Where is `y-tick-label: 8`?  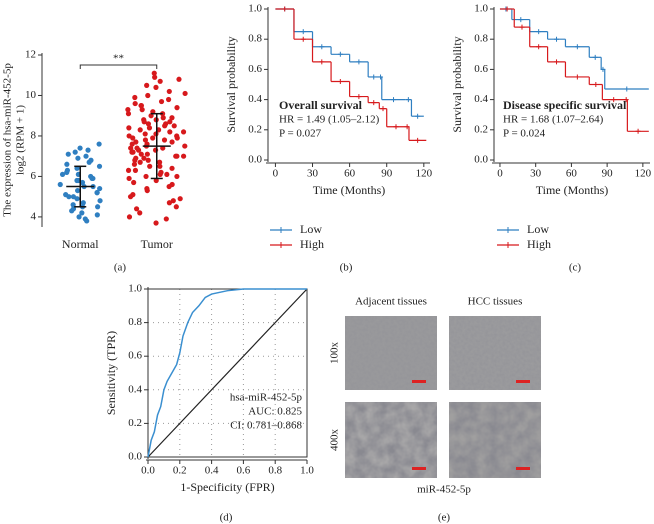
y-tick-label: 8 is located at coordinates (34, 135).